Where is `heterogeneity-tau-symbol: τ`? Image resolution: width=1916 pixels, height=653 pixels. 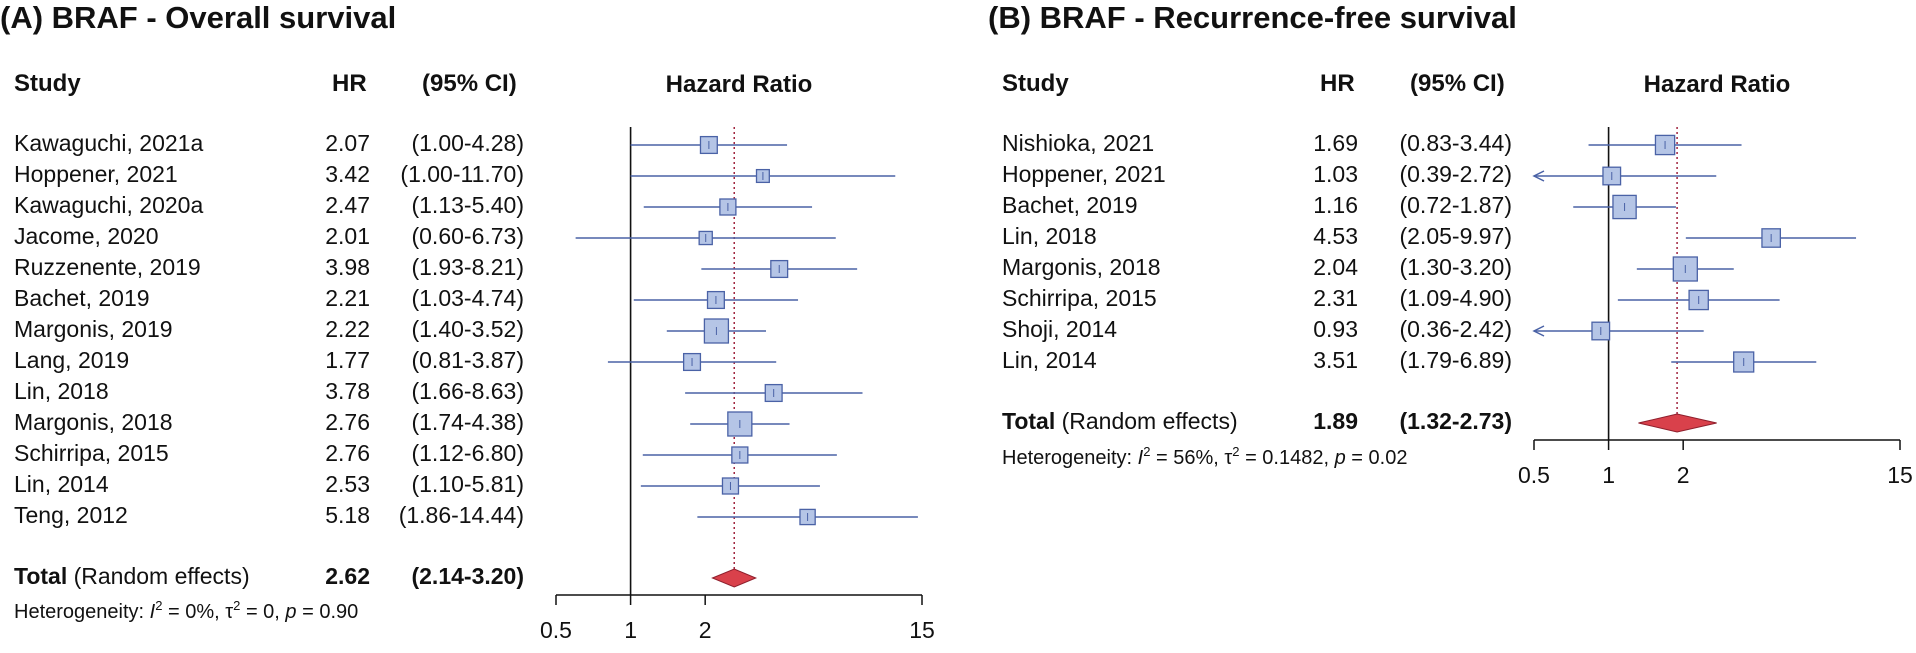
heterogeneity-tau-symbol: τ is located at coordinates (229, 612).